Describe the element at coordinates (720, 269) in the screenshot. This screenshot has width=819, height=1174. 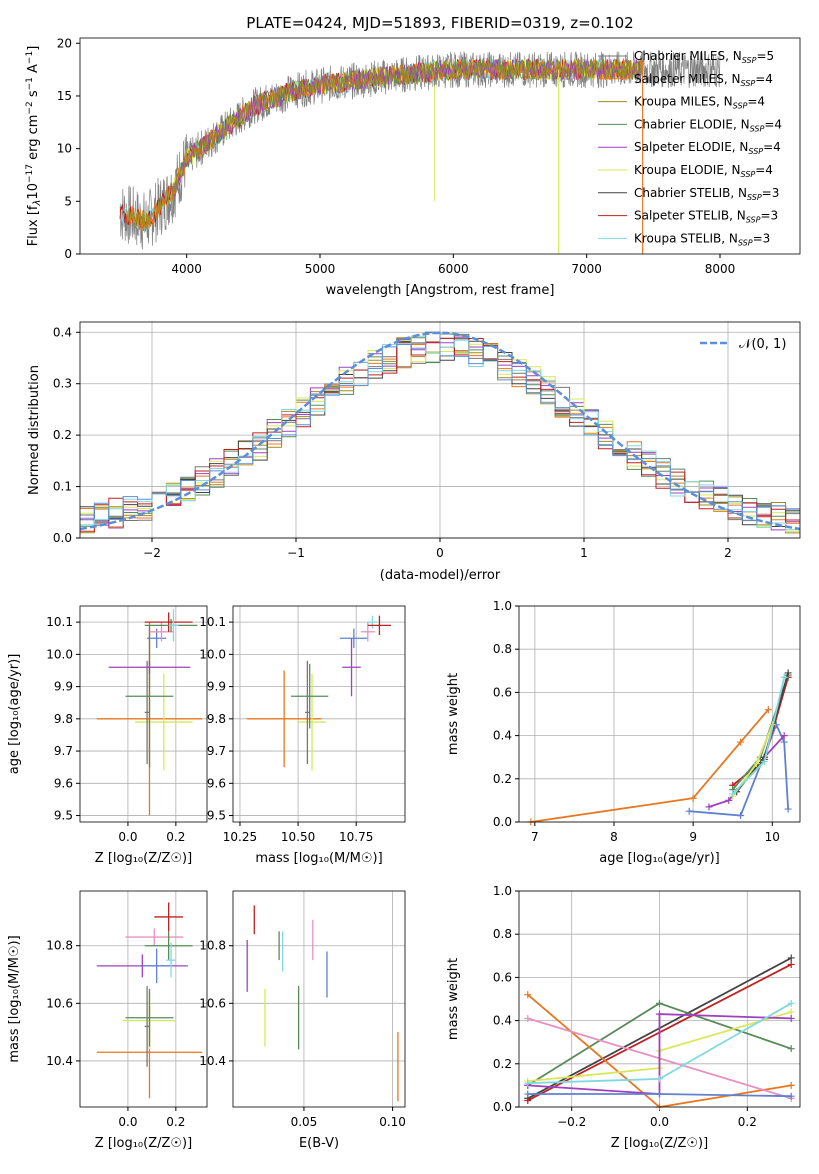
I see `spectrum-xtick-label: 8000` at that location.